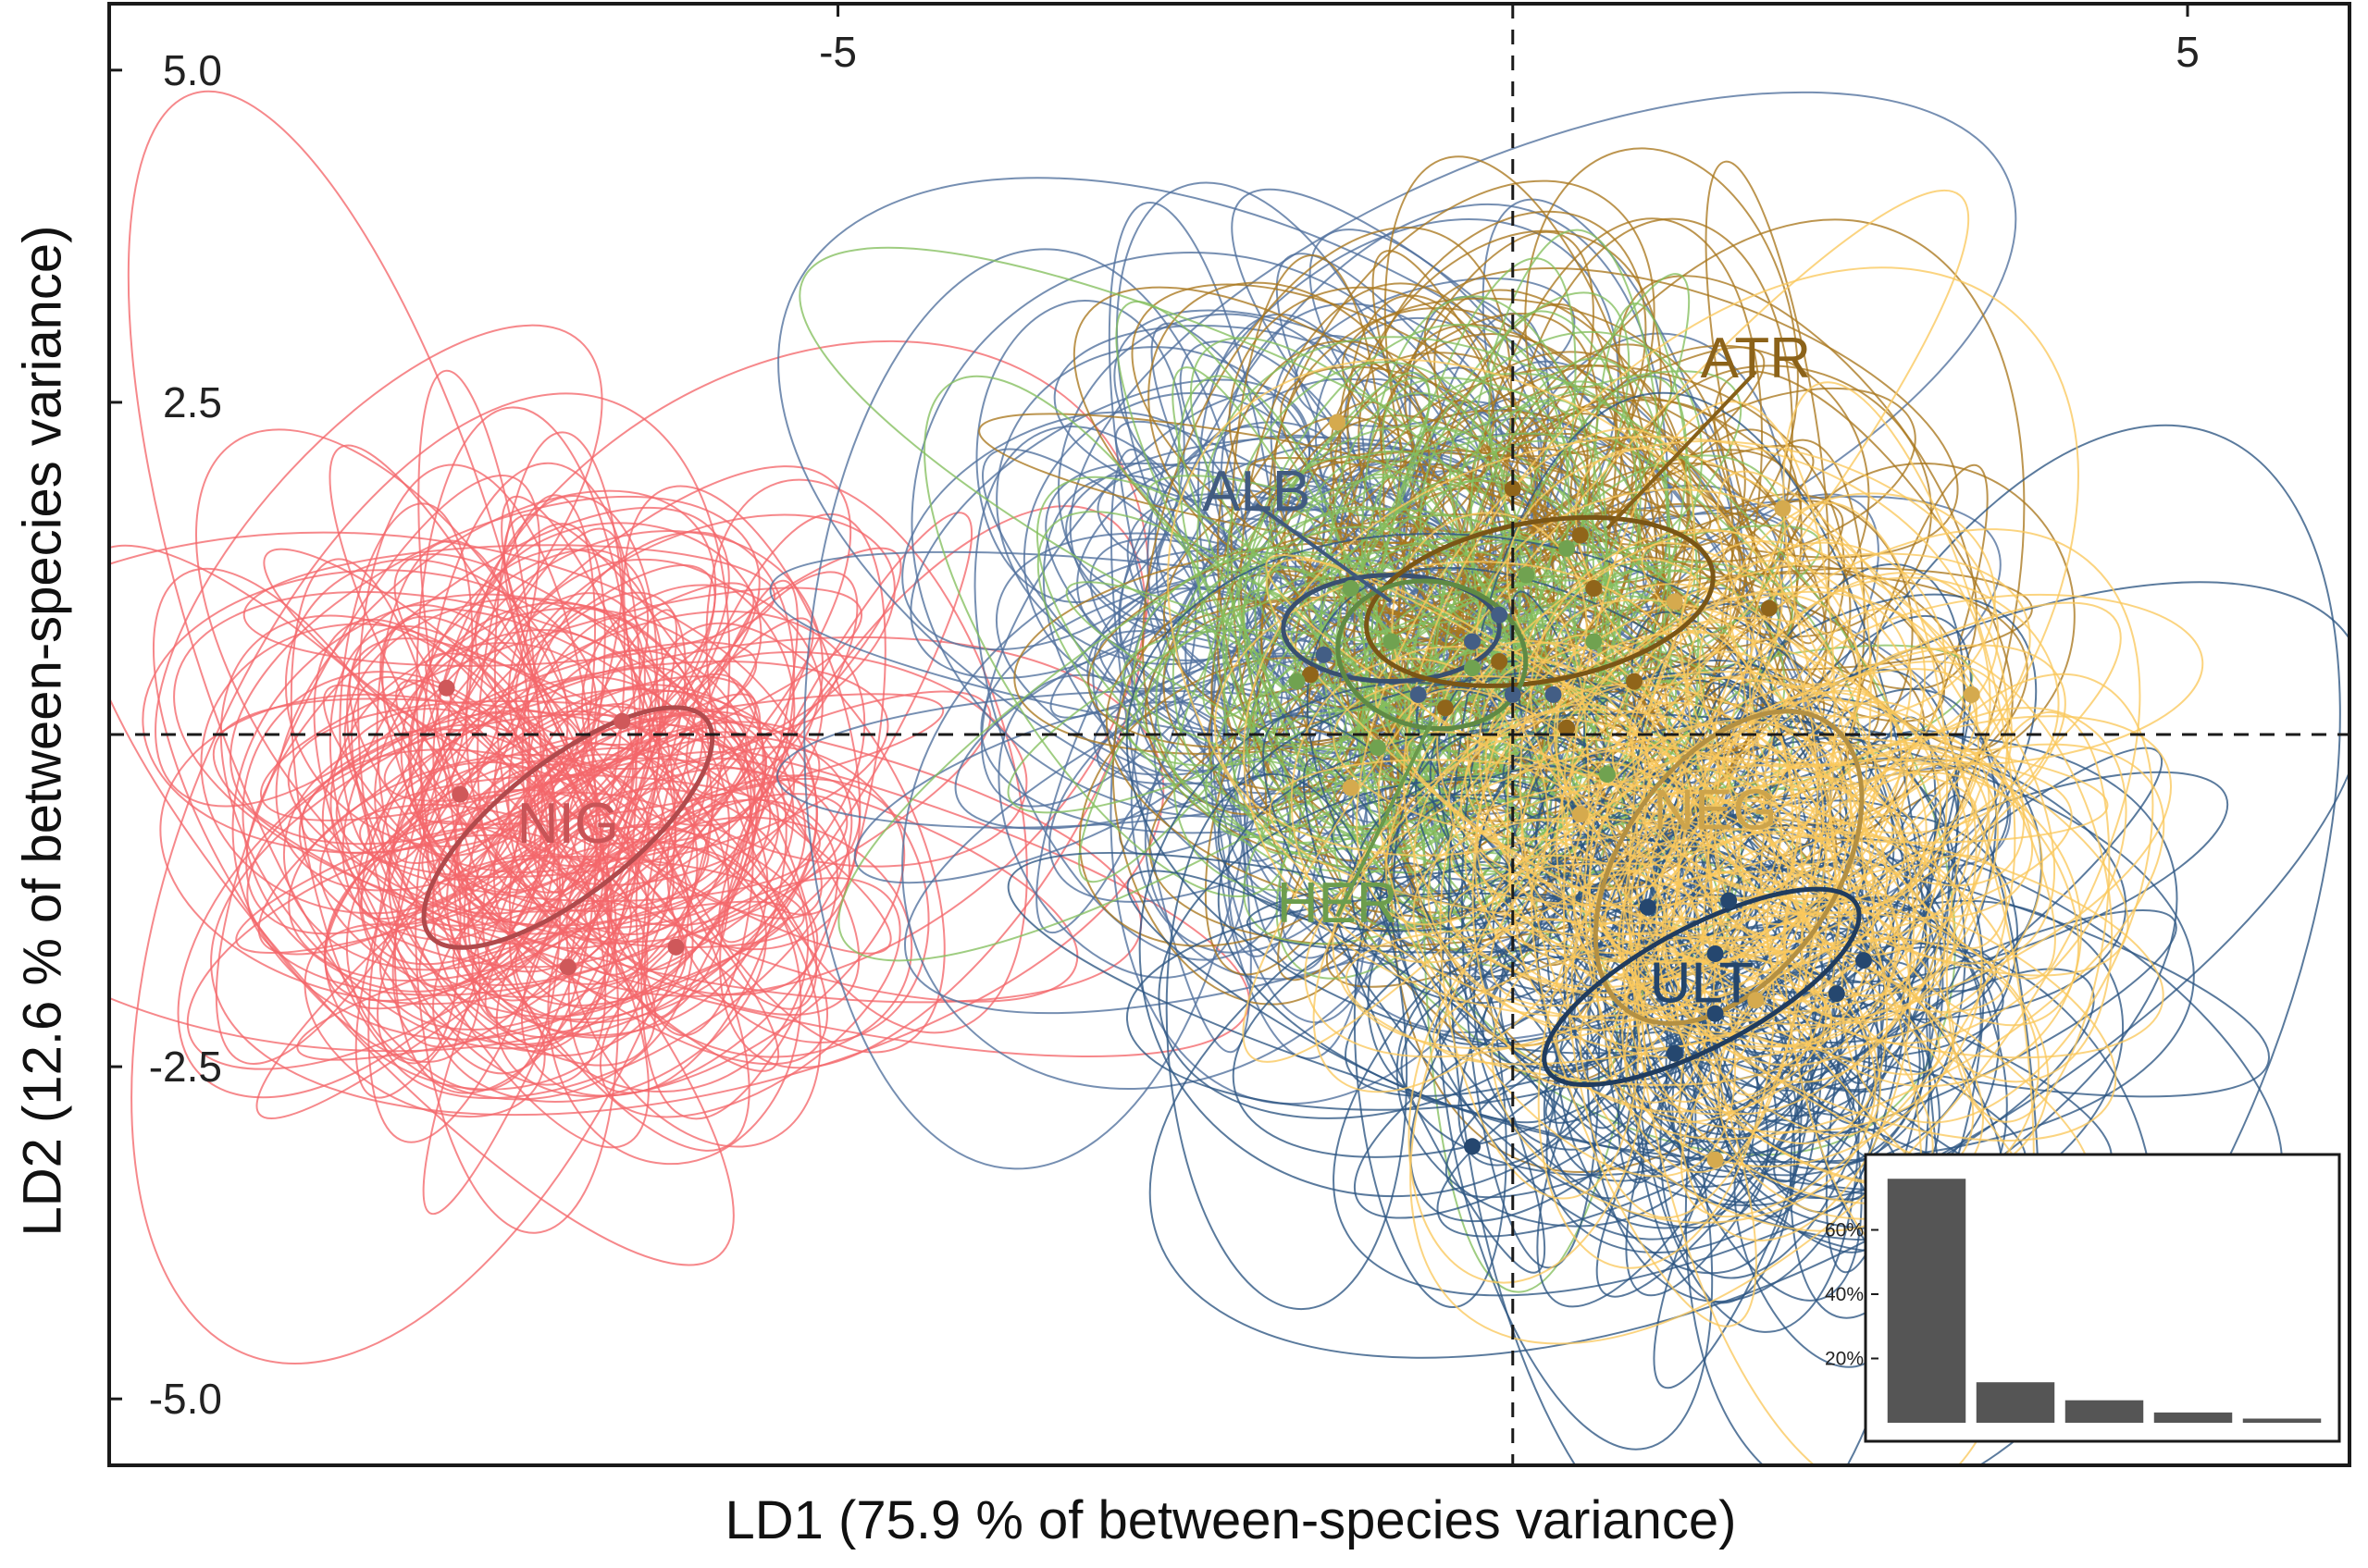 The image size is (2368, 1568). What do you see at coordinates (2193, 1417) in the screenshot?
I see `inset-bar-ld4` at bounding box center [2193, 1417].